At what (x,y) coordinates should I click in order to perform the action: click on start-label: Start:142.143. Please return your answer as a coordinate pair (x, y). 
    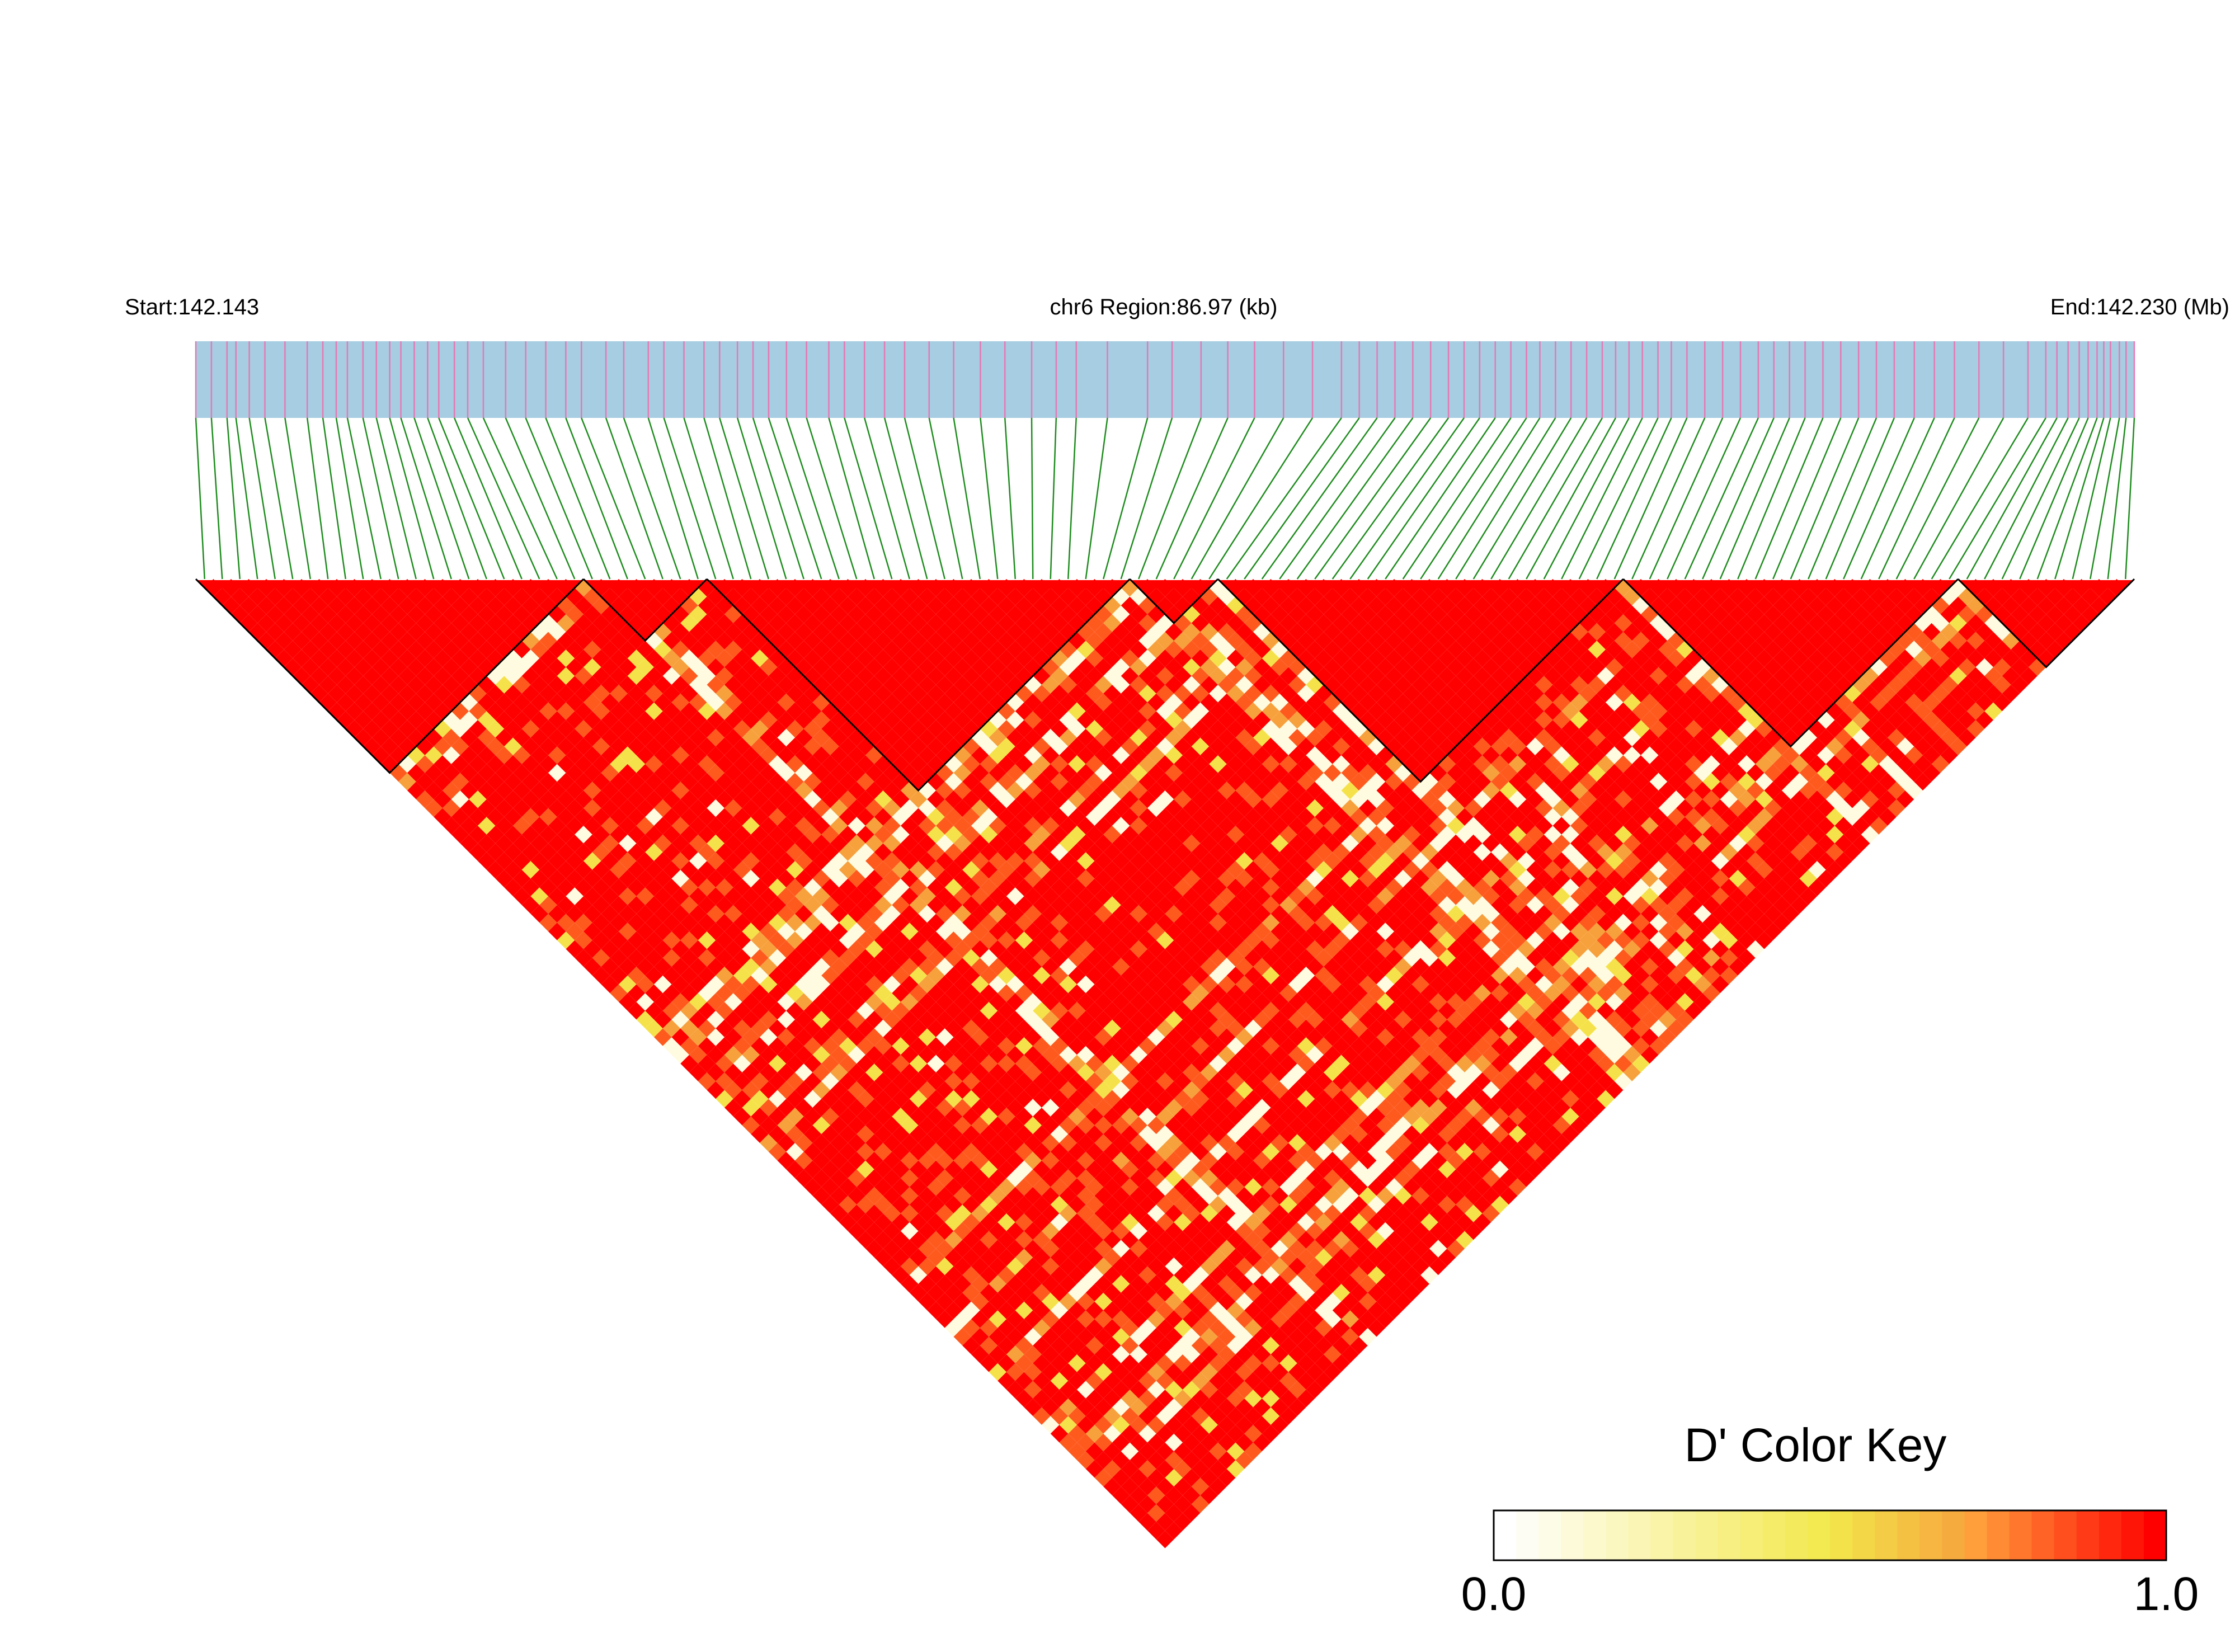
    Looking at the image, I should click on (192, 307).